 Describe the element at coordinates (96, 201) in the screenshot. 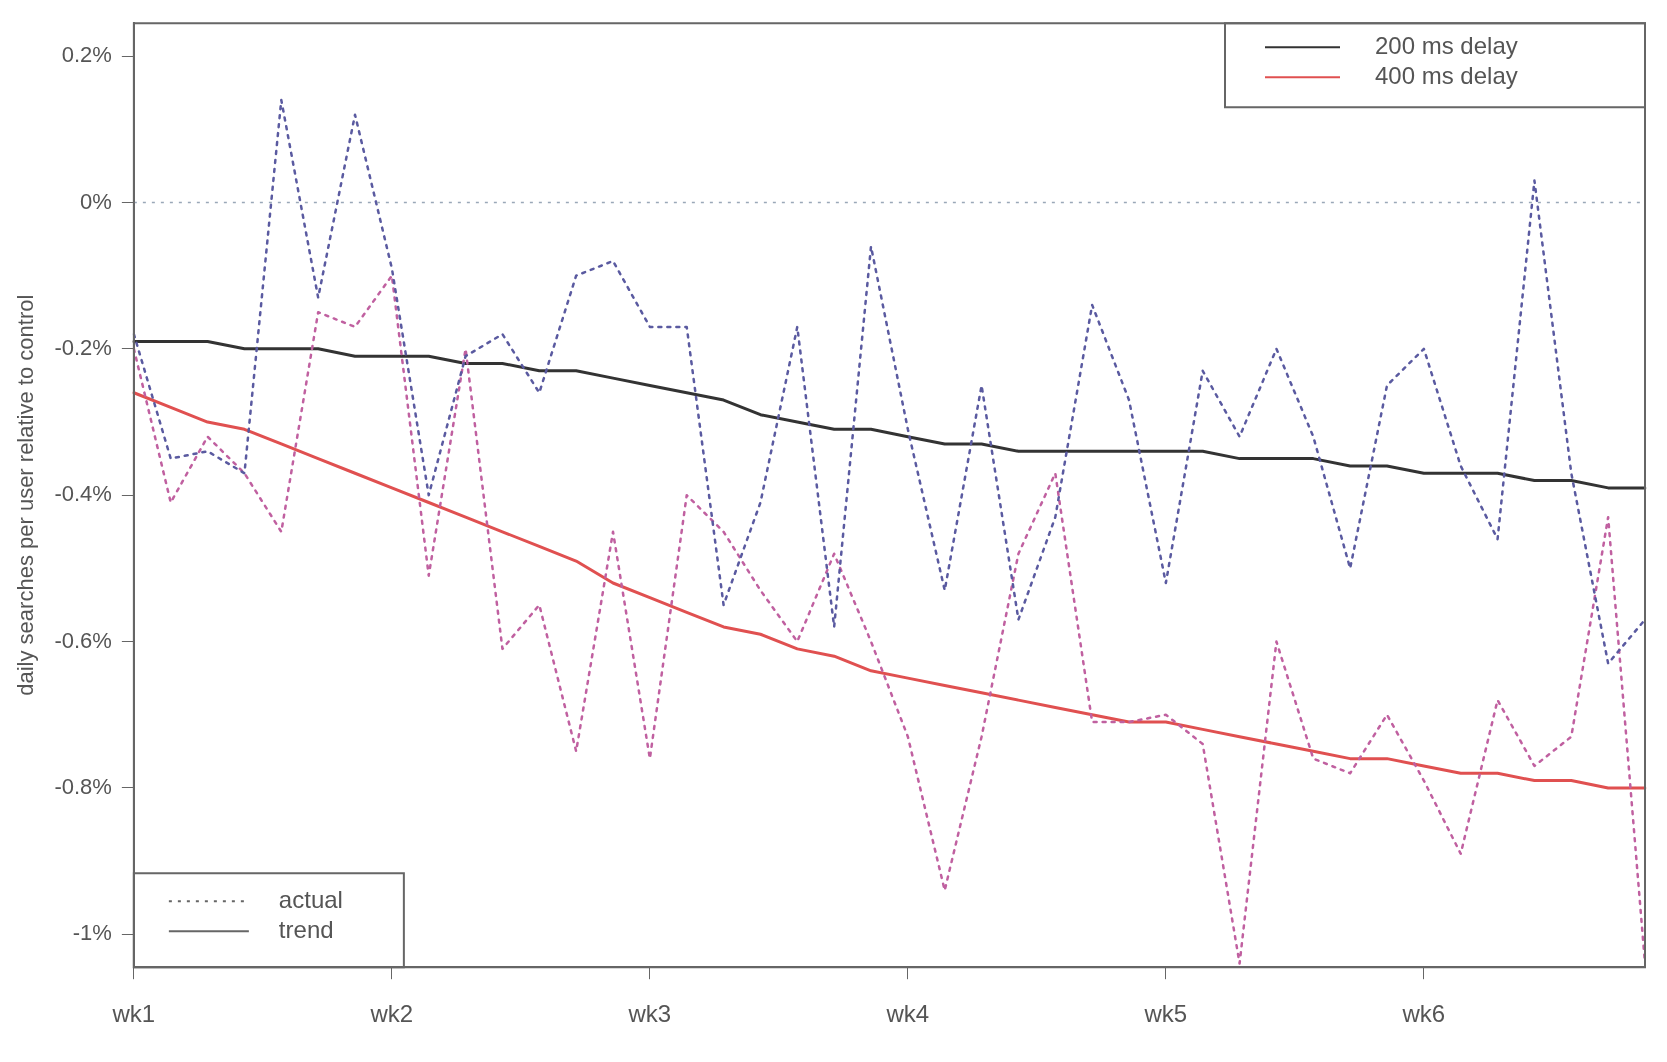

I see `y-tick-label: 0%` at that location.